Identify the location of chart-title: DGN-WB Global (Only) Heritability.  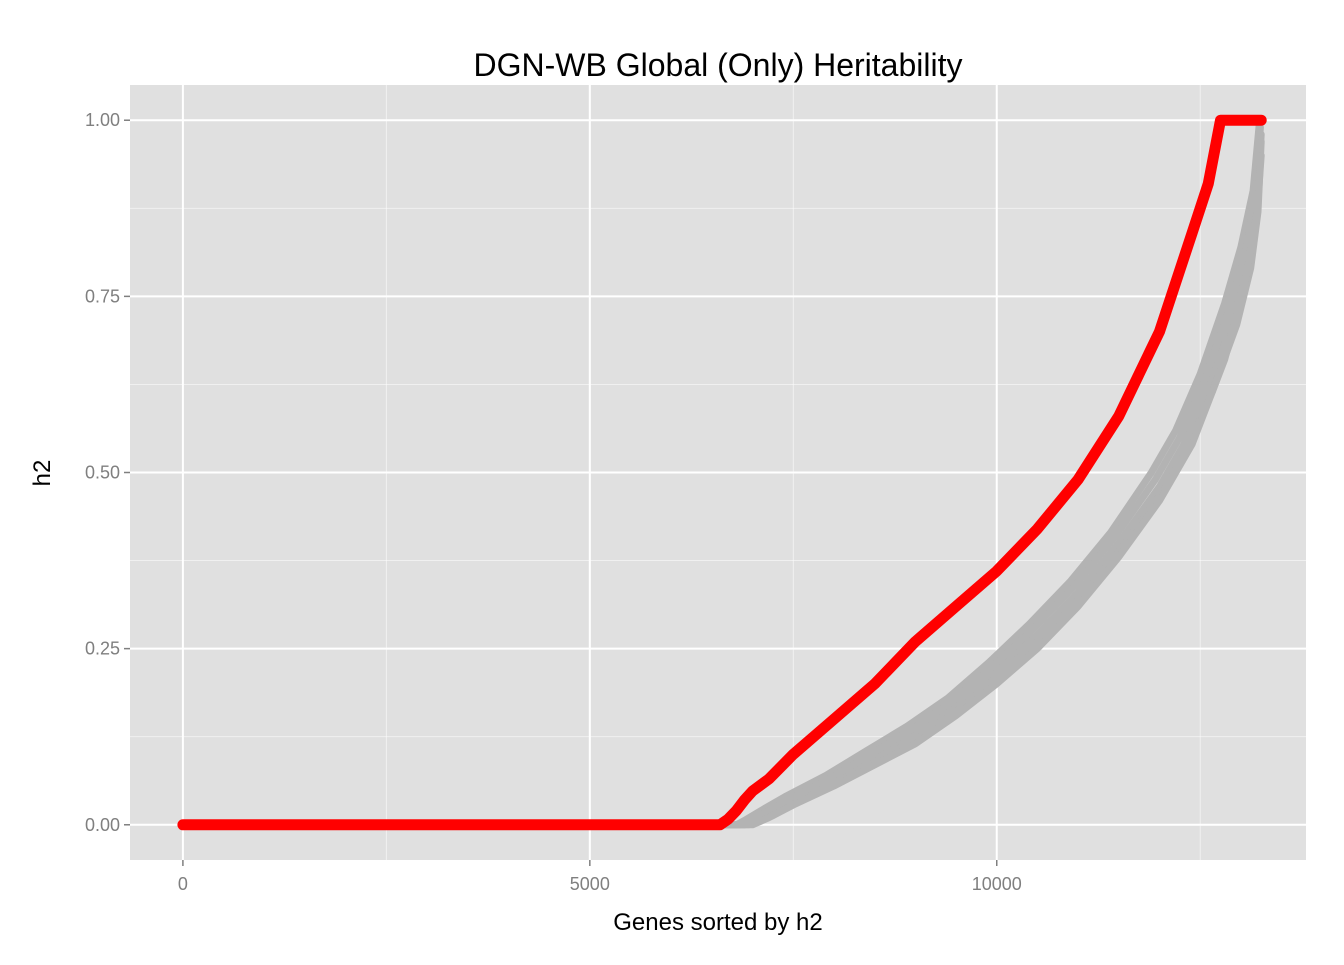
(718, 65).